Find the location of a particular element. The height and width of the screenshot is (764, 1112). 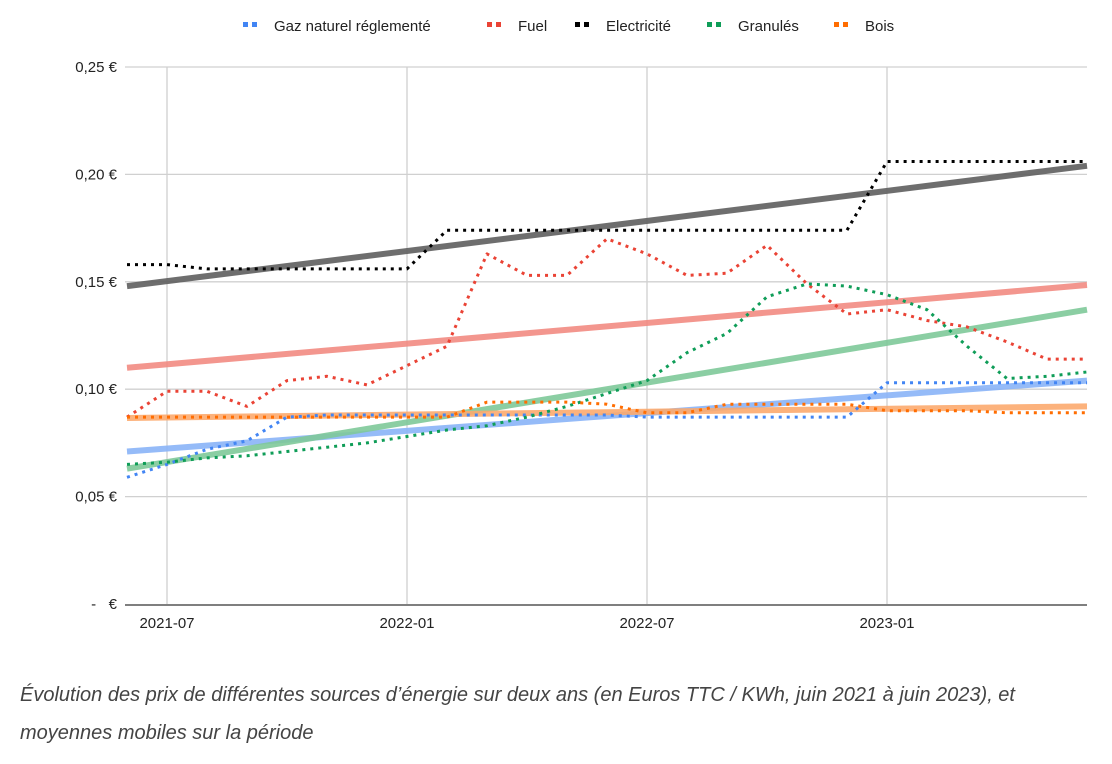

y-tick-label: 0,25 € is located at coordinates (96, 67).